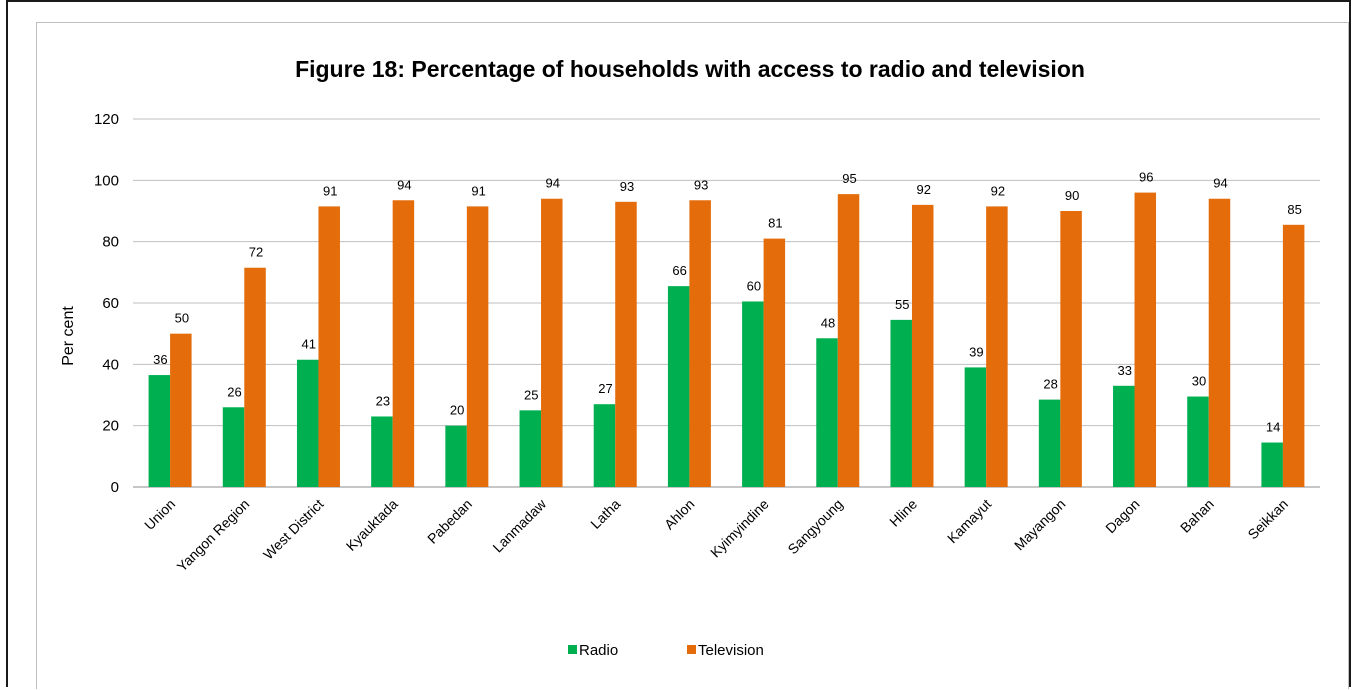  I want to click on data-label-television: 96, so click(1146, 177).